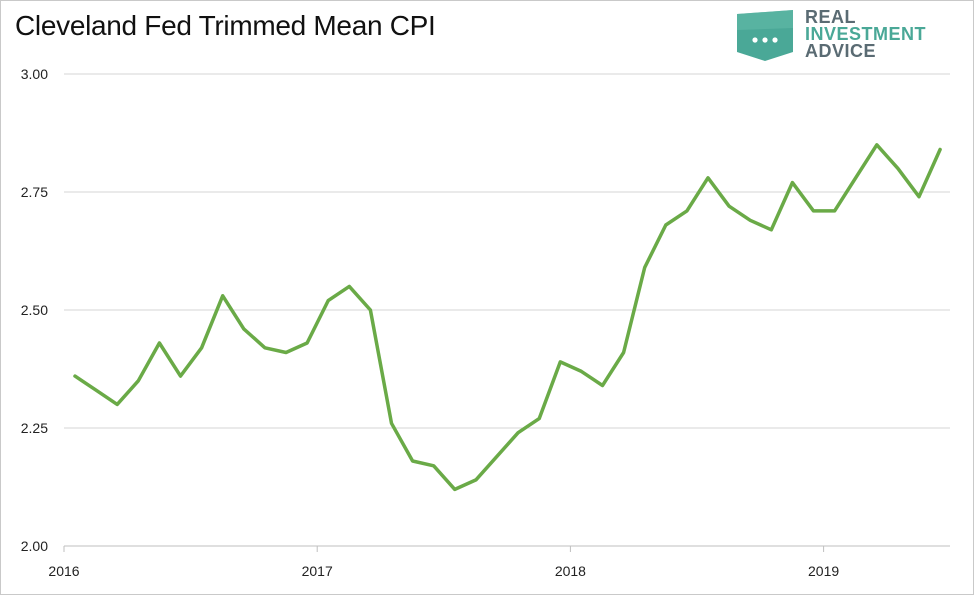  I want to click on x-tick-label: 2017, so click(317, 571).